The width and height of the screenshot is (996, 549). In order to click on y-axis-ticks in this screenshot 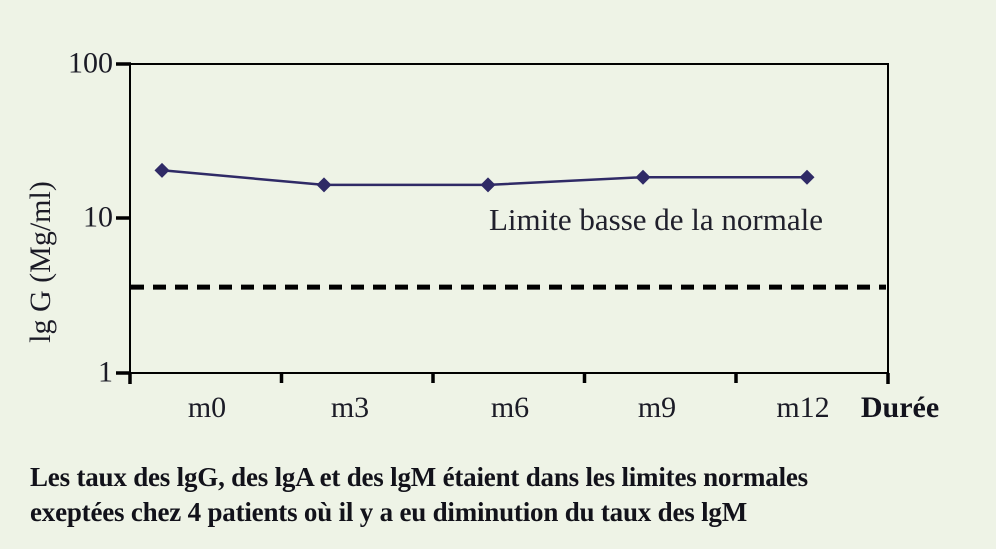, I will do `click(123, 218)`.